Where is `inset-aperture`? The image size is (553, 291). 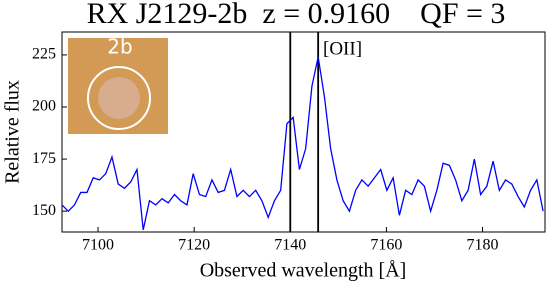 inset-aperture is located at coordinates (119, 98).